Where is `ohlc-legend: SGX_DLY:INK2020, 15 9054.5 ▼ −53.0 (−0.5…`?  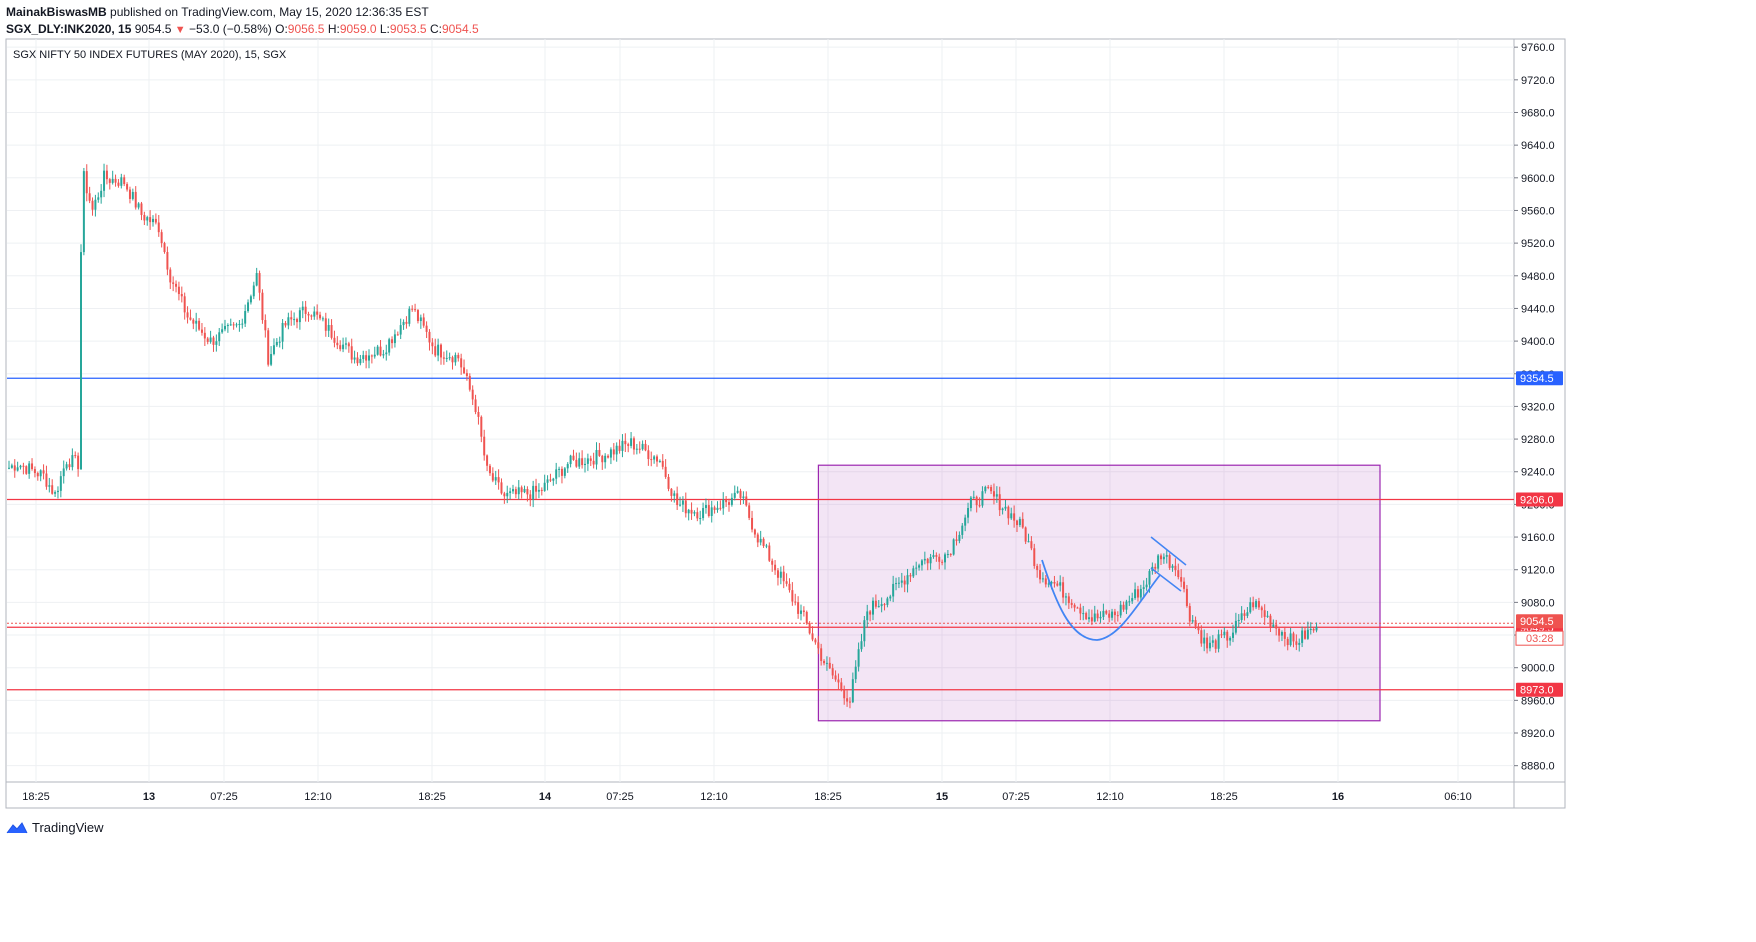
ohlc-legend: SGX_DLY:INK2020, 15 9054.5 ▼ −53.0 (−0.5… is located at coordinates (242, 29).